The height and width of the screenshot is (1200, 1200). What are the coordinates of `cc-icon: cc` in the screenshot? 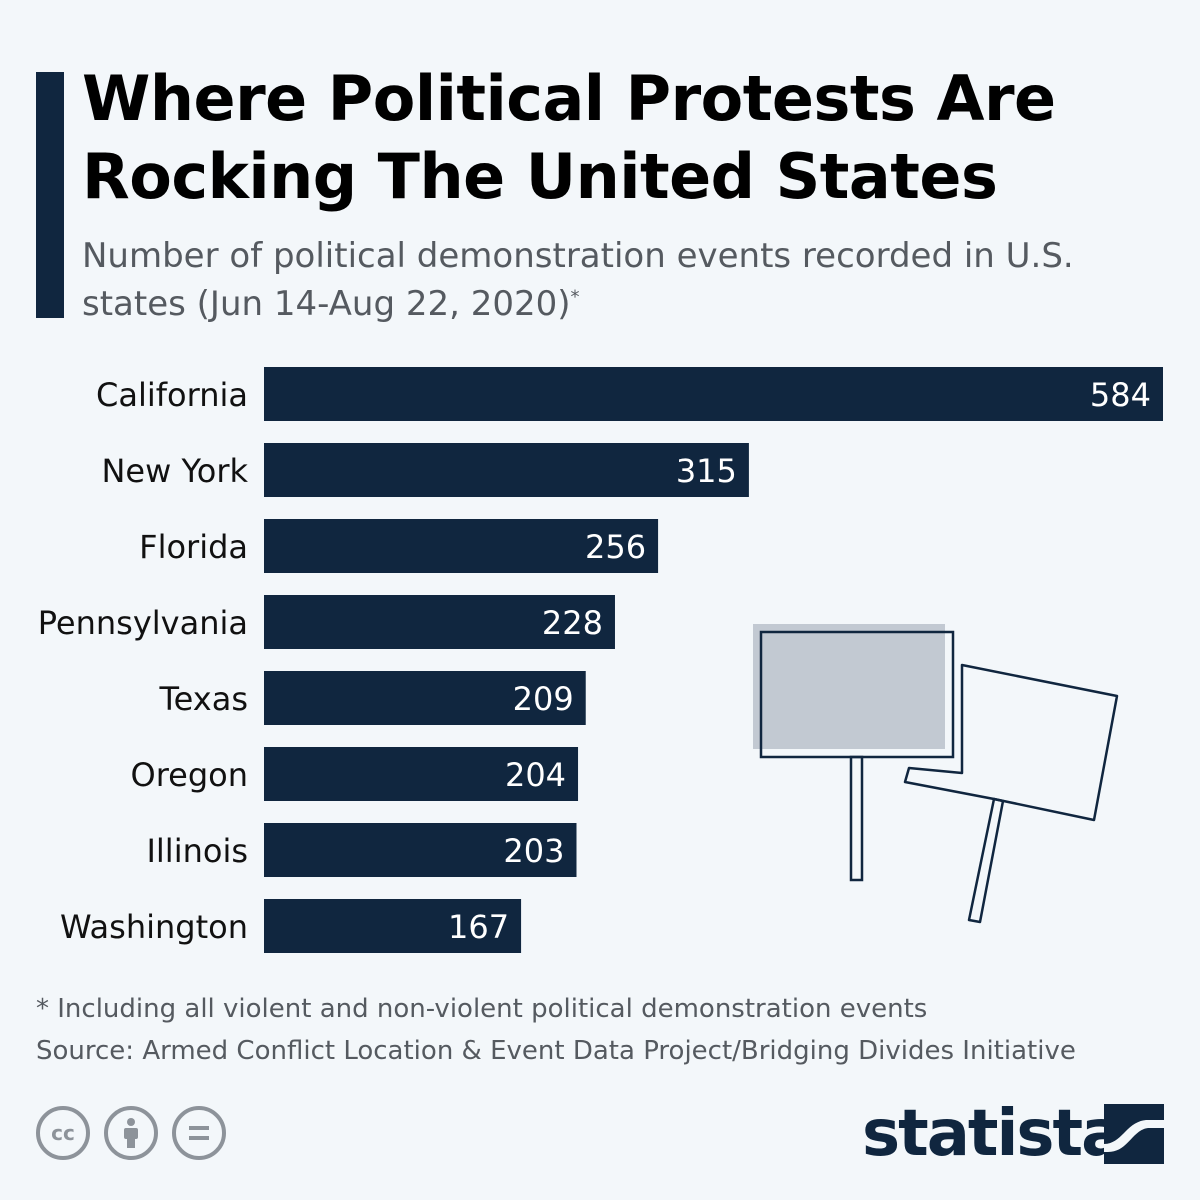 It's located at (63, 1133).